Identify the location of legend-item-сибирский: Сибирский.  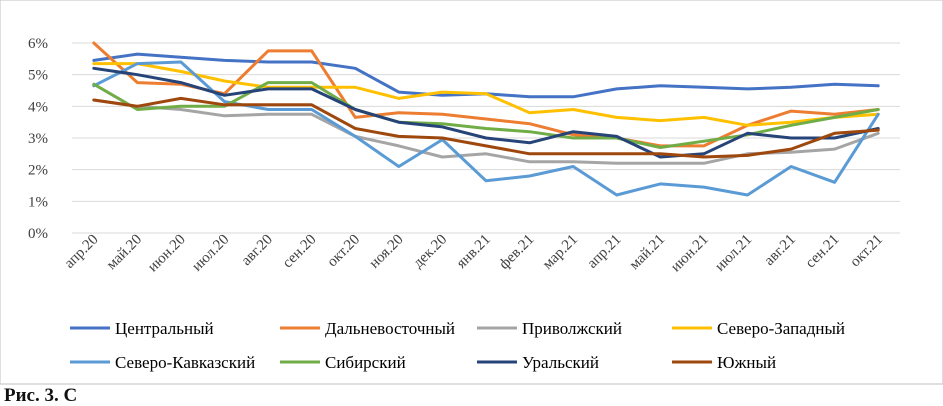
(343, 362).